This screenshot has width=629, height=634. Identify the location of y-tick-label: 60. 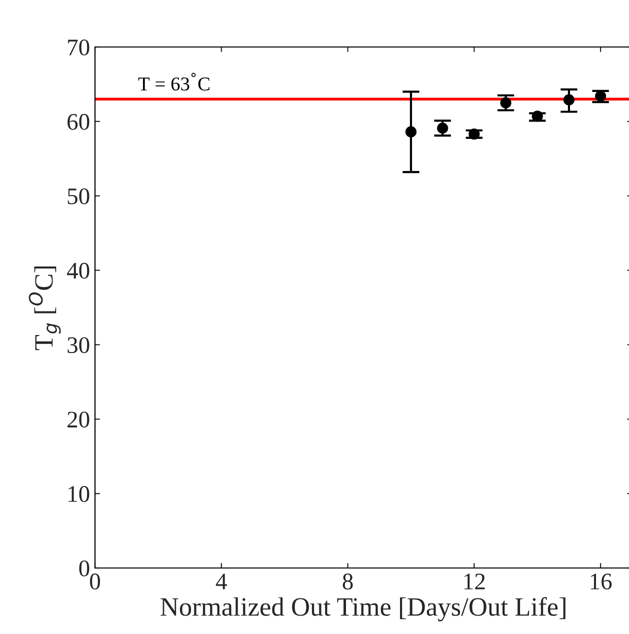
(79, 122).